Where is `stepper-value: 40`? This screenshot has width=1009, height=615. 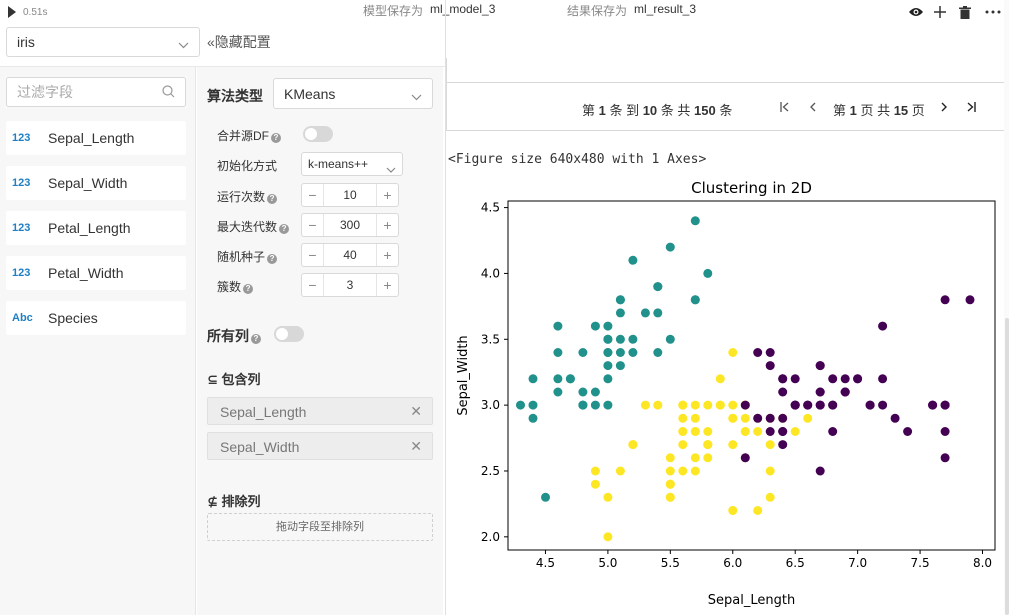
stepper-value: 40 is located at coordinates (350, 255).